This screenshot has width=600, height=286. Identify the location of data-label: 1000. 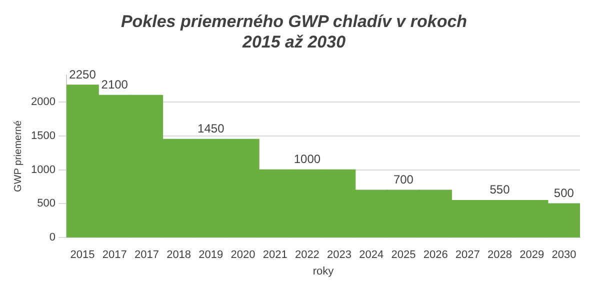
(307, 159).